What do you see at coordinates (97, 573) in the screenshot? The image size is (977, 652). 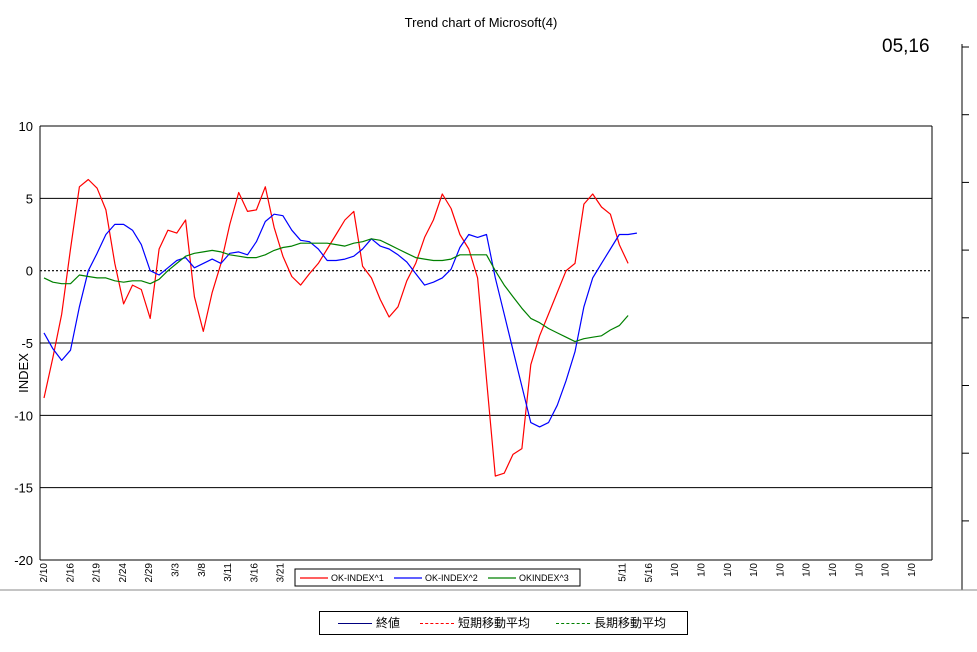 I see `x-tick-label: 2/19` at bounding box center [97, 573].